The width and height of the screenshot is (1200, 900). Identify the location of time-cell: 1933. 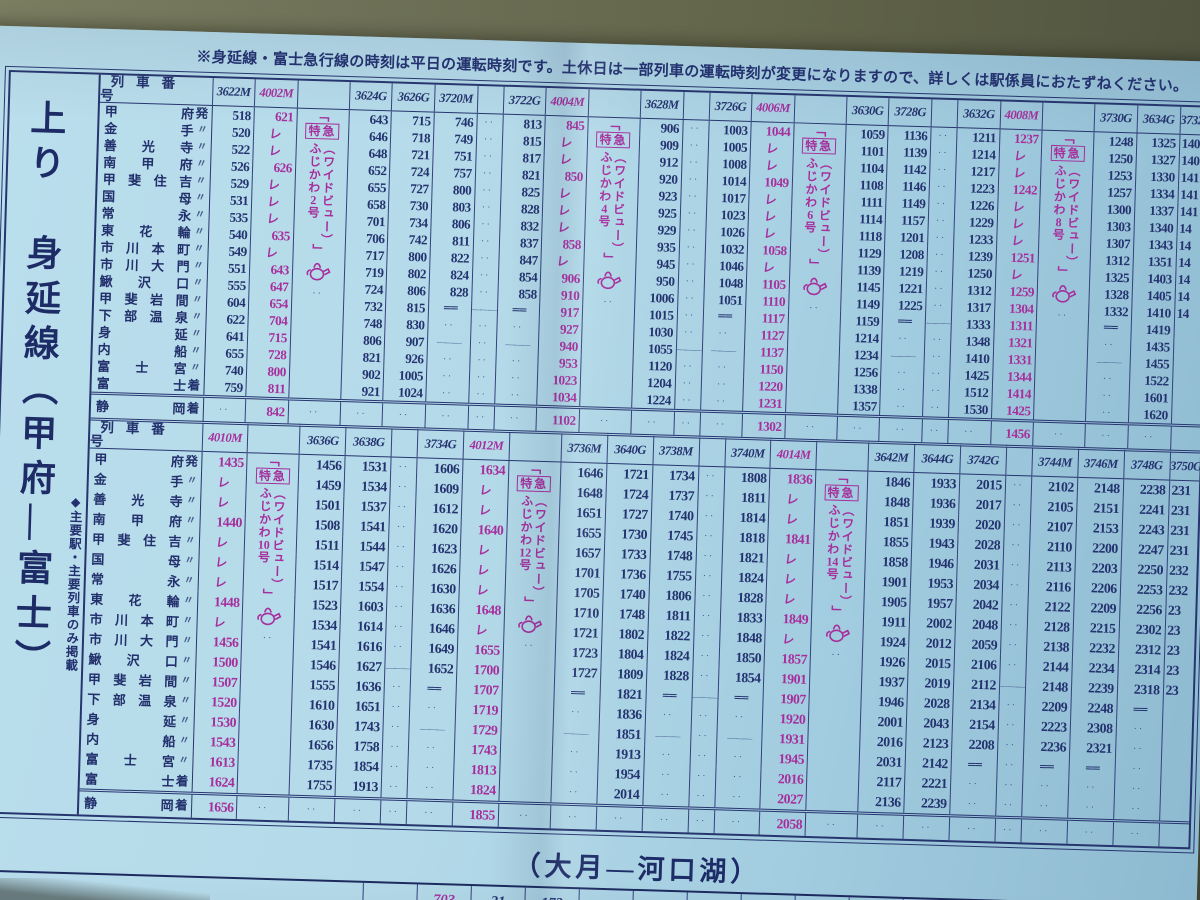
(936, 483).